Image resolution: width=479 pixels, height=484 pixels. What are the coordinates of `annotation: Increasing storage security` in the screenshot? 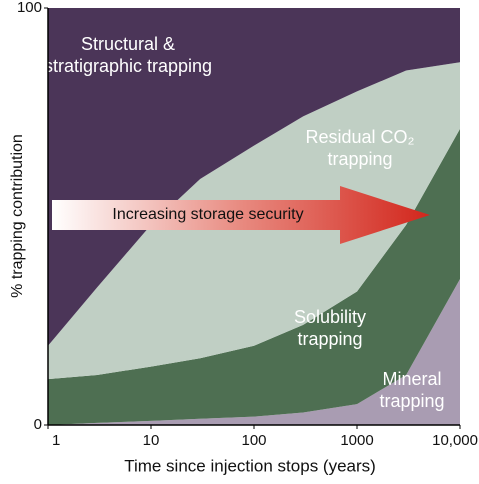 It's located at (207, 214).